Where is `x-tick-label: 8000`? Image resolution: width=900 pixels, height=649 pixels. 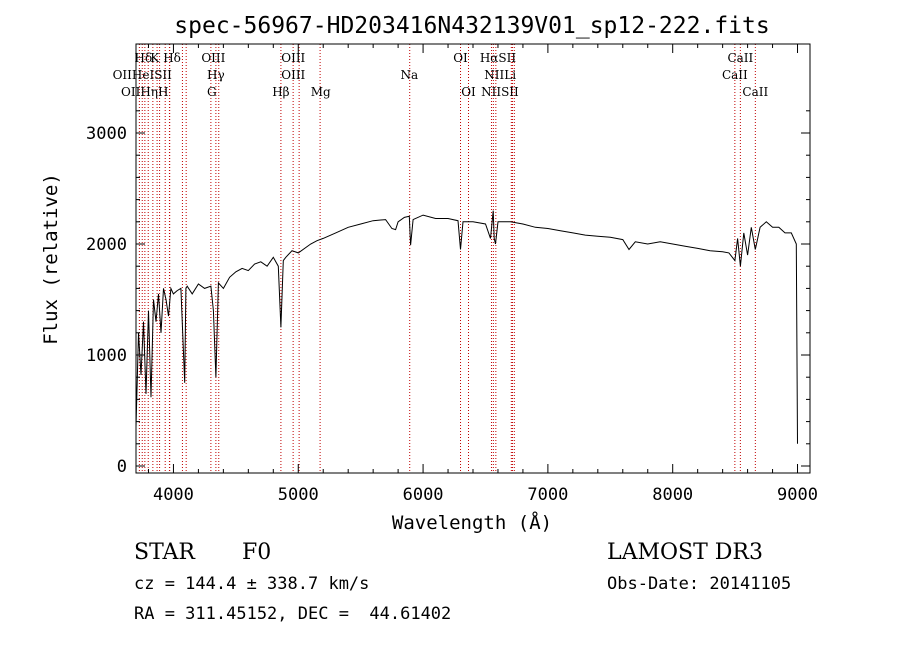 x-tick-label: 8000 is located at coordinates (672, 495).